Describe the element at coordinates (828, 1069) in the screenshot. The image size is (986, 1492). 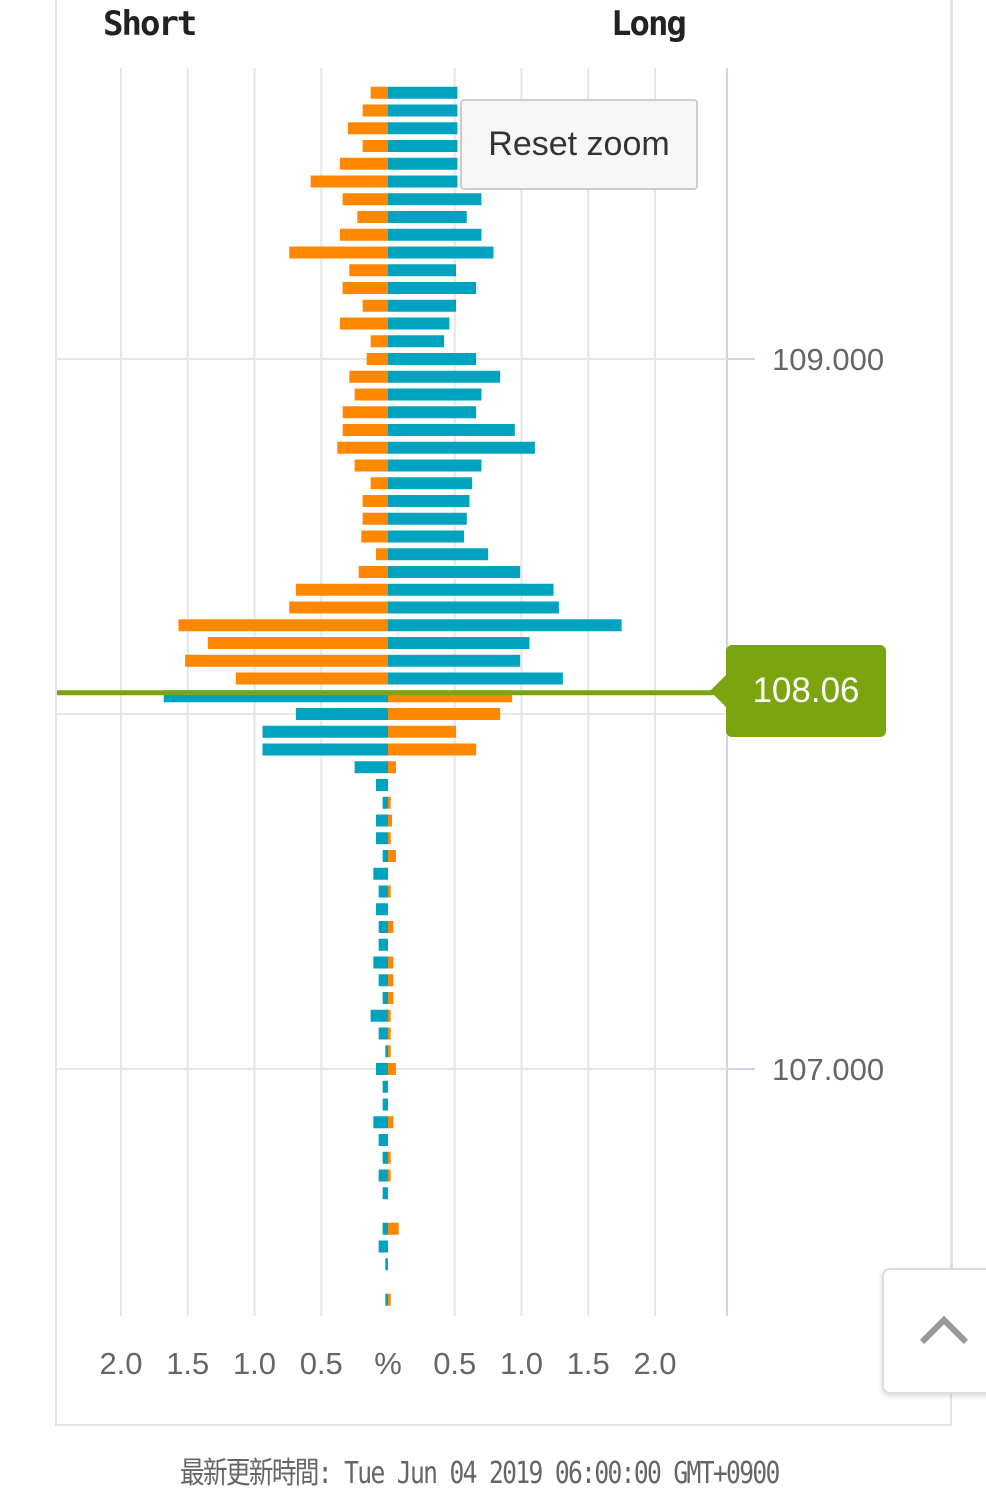
I see `y-tick-label: 107.000` at that location.